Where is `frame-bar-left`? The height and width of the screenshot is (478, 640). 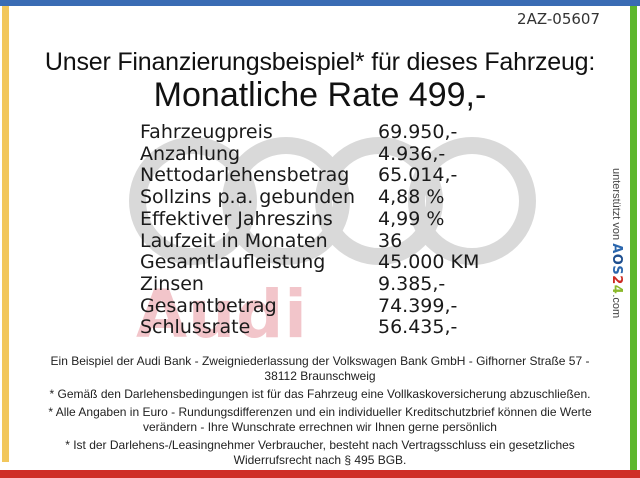
frame-bar-left is located at coordinates (5, 234).